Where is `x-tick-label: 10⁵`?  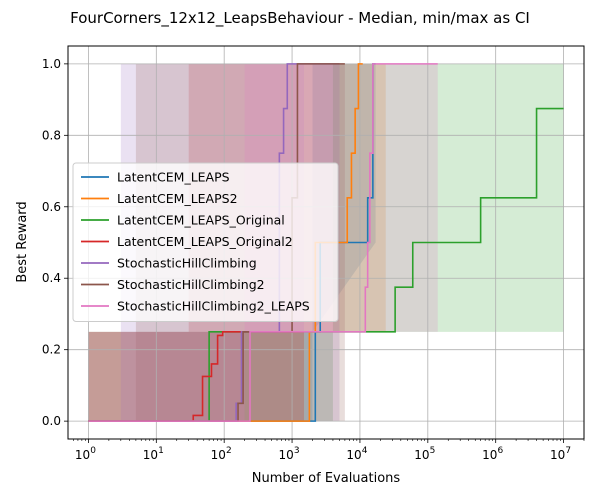 x-tick-label: 10⁵ is located at coordinates (424, 454).